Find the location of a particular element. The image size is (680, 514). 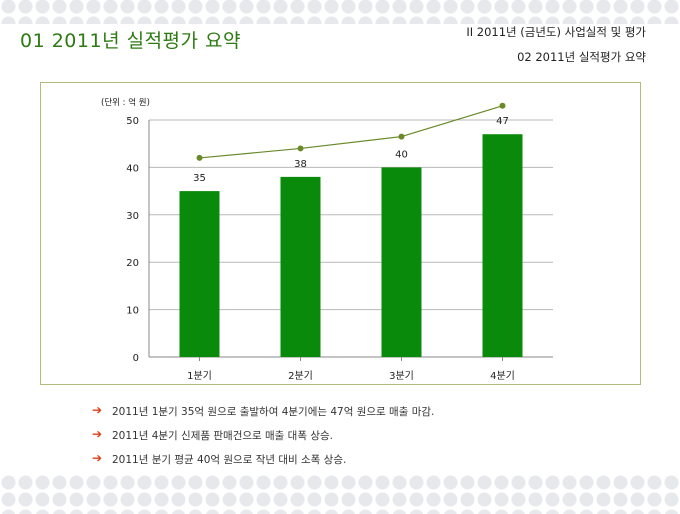

list-item-text: 2011년 4분기 신제품 판매건으로 매출 대폭 상승. is located at coordinates (222, 436).